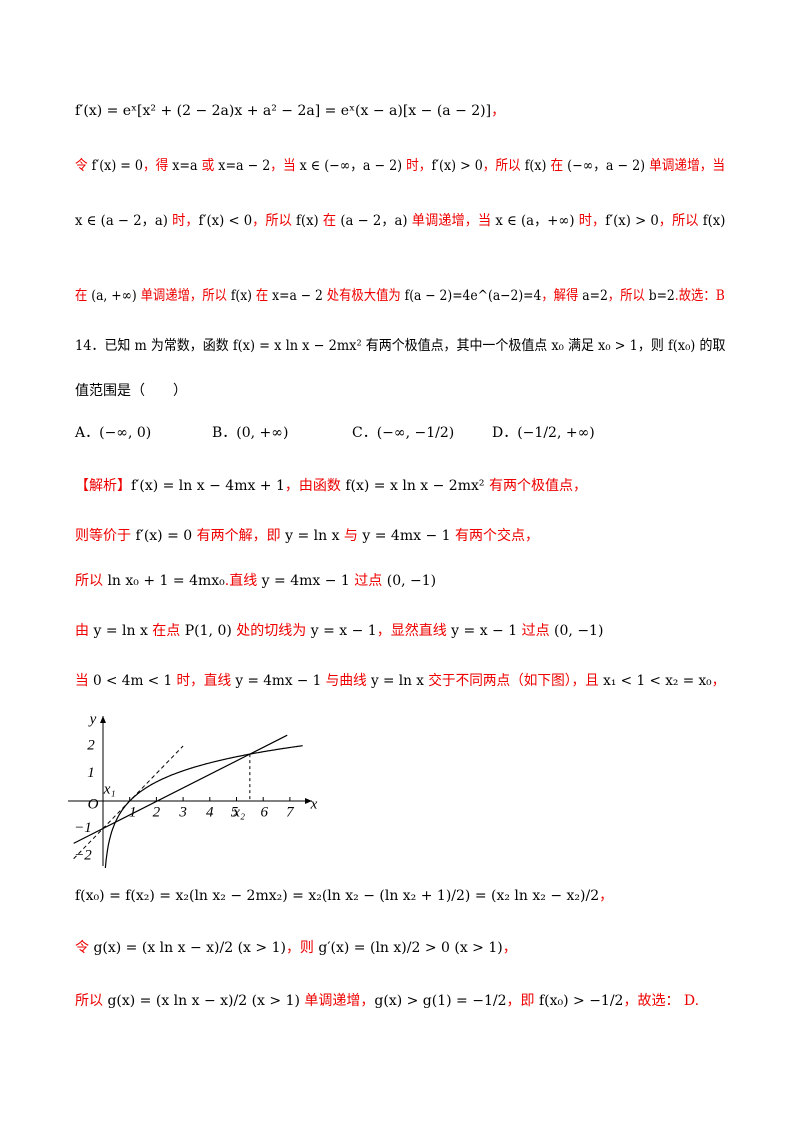 The height and width of the screenshot is (1132, 800). What do you see at coordinates (157, 166) in the screenshot?
I see `text-segment: ，得` at bounding box center [157, 166].